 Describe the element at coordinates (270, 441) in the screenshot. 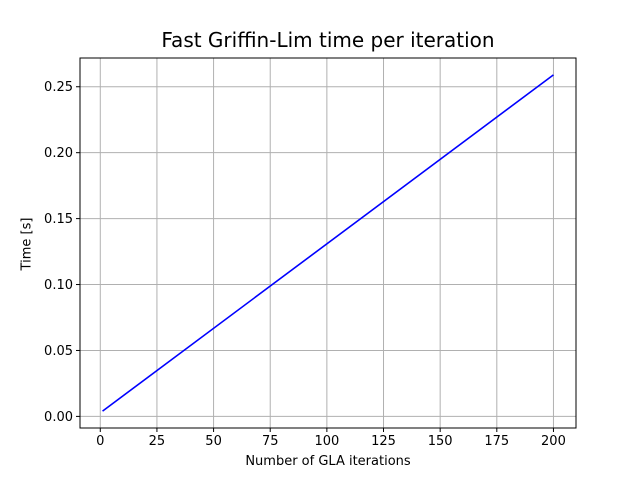

I see `x-tick-label: 75` at that location.